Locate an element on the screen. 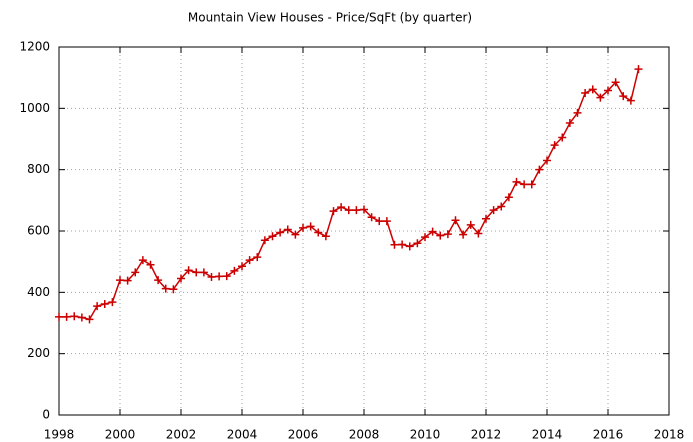 This screenshot has height=442, width=693. y-tick-label: 400 is located at coordinates (38, 292).